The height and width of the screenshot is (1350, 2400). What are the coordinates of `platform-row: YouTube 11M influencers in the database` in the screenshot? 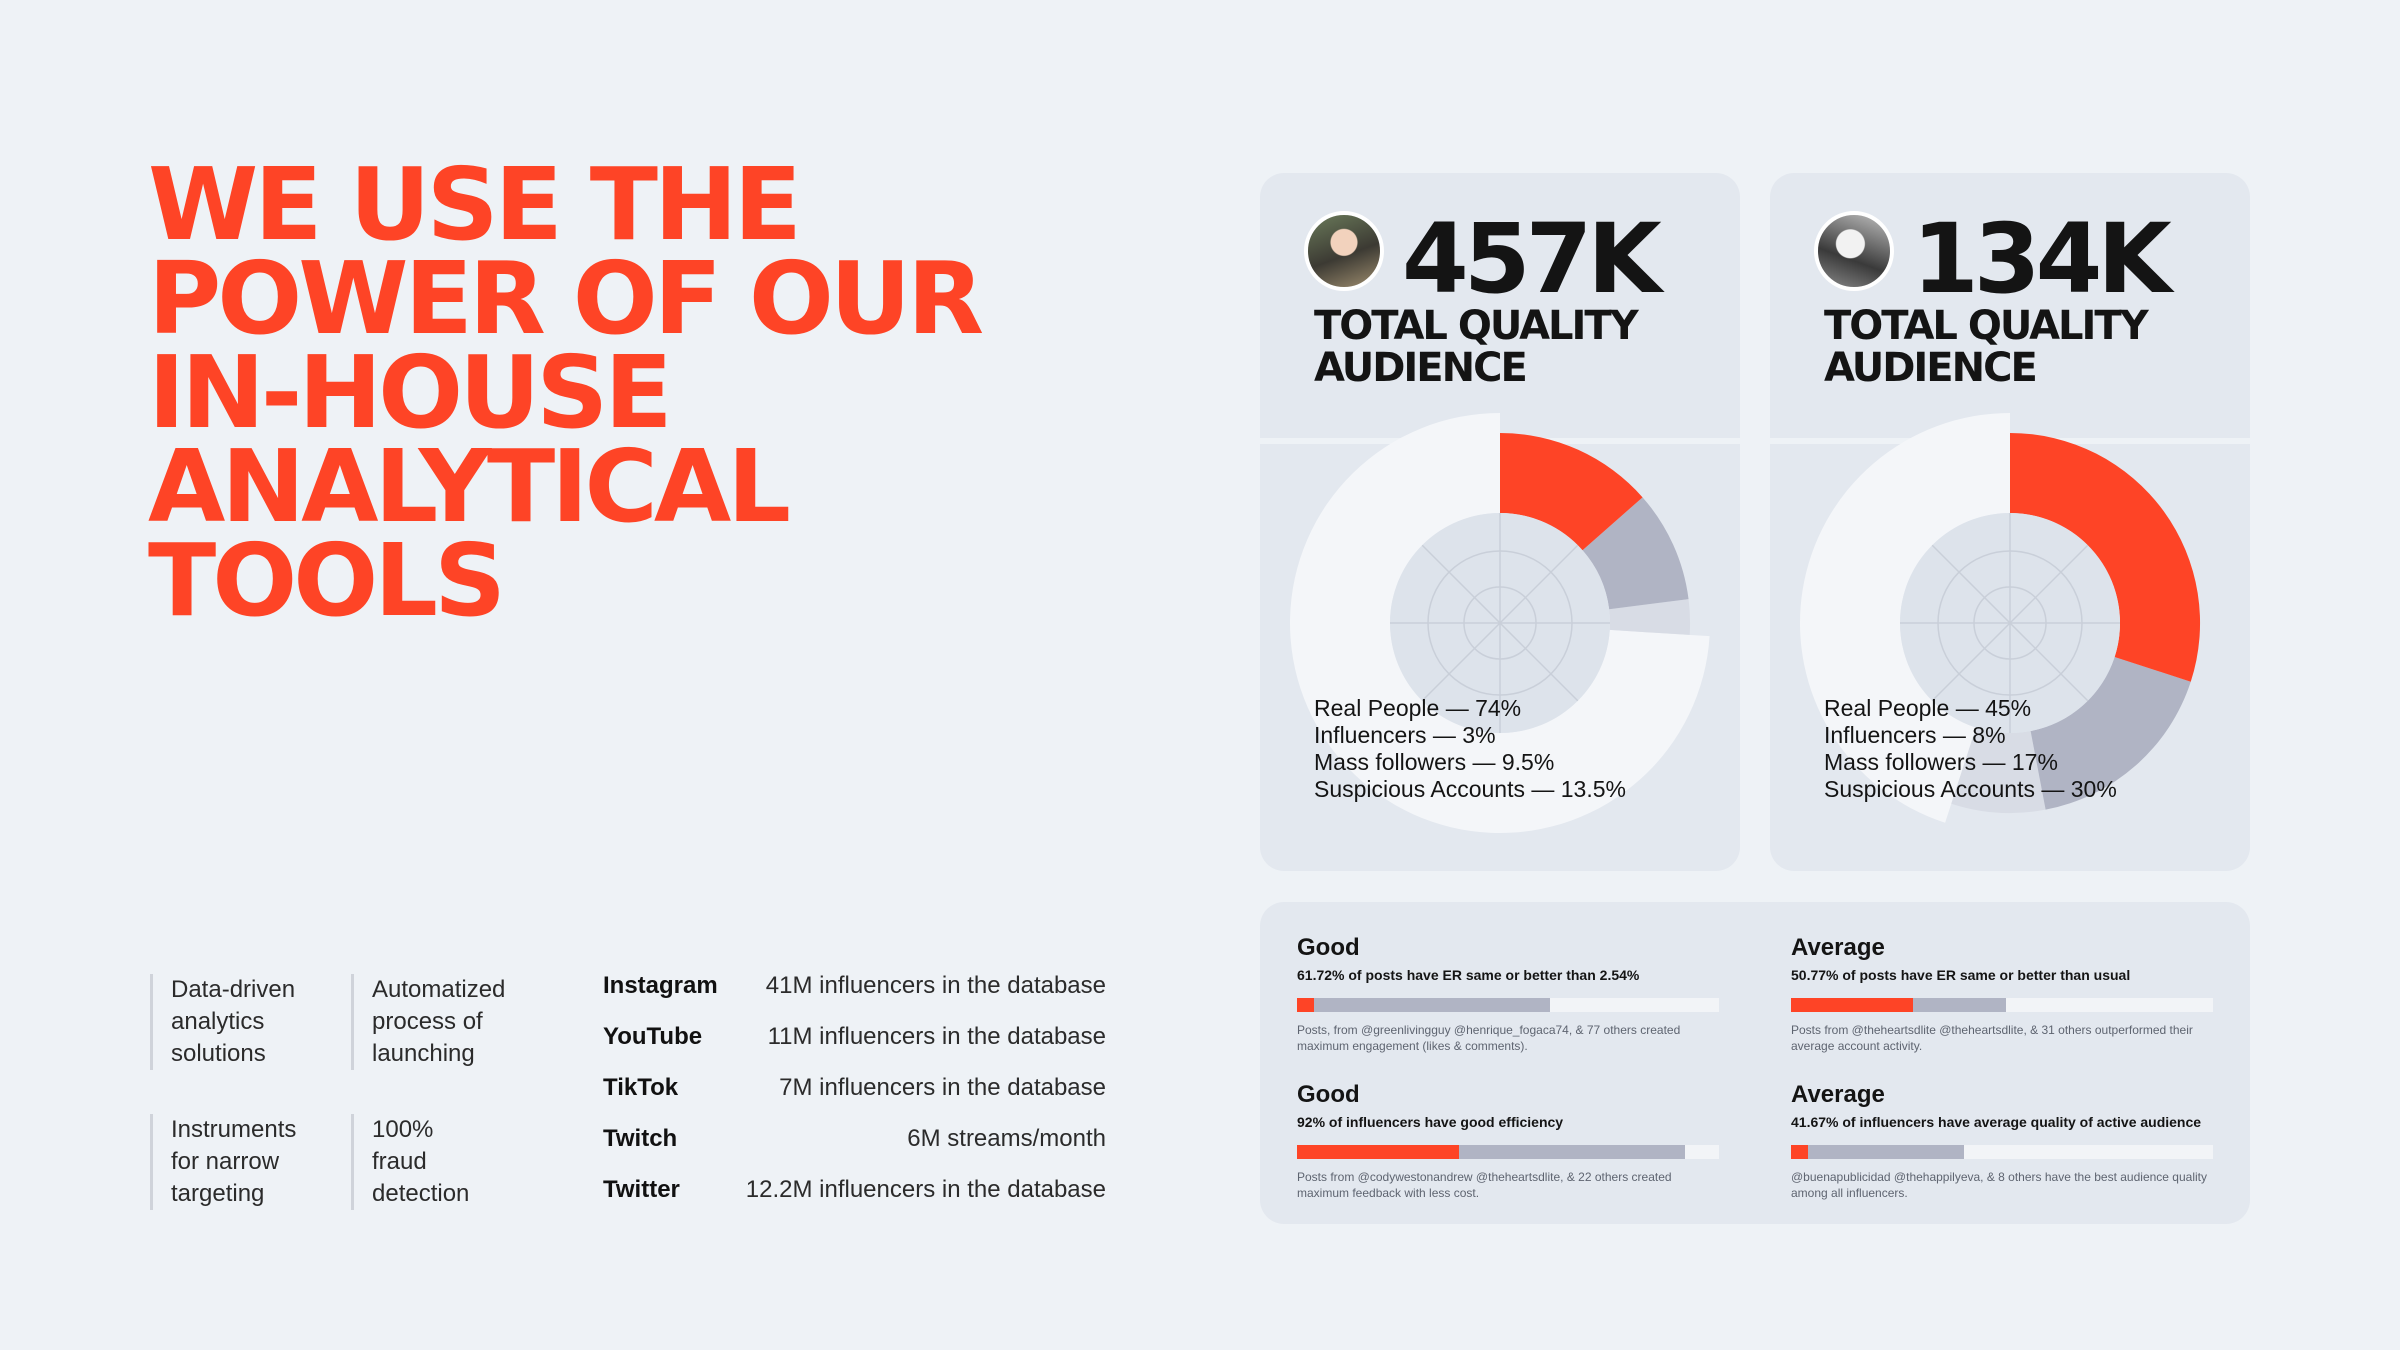 It's located at (854, 1048).